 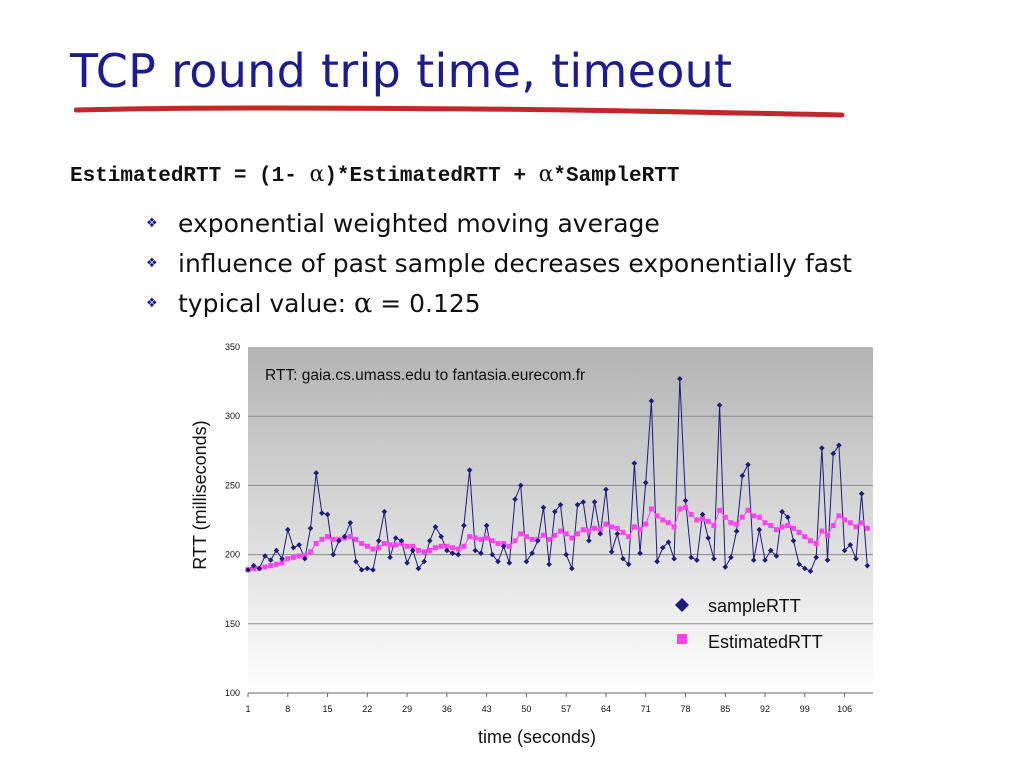 I want to click on formula-part-2: )*EstimatedRTT +, so click(x=431, y=176).